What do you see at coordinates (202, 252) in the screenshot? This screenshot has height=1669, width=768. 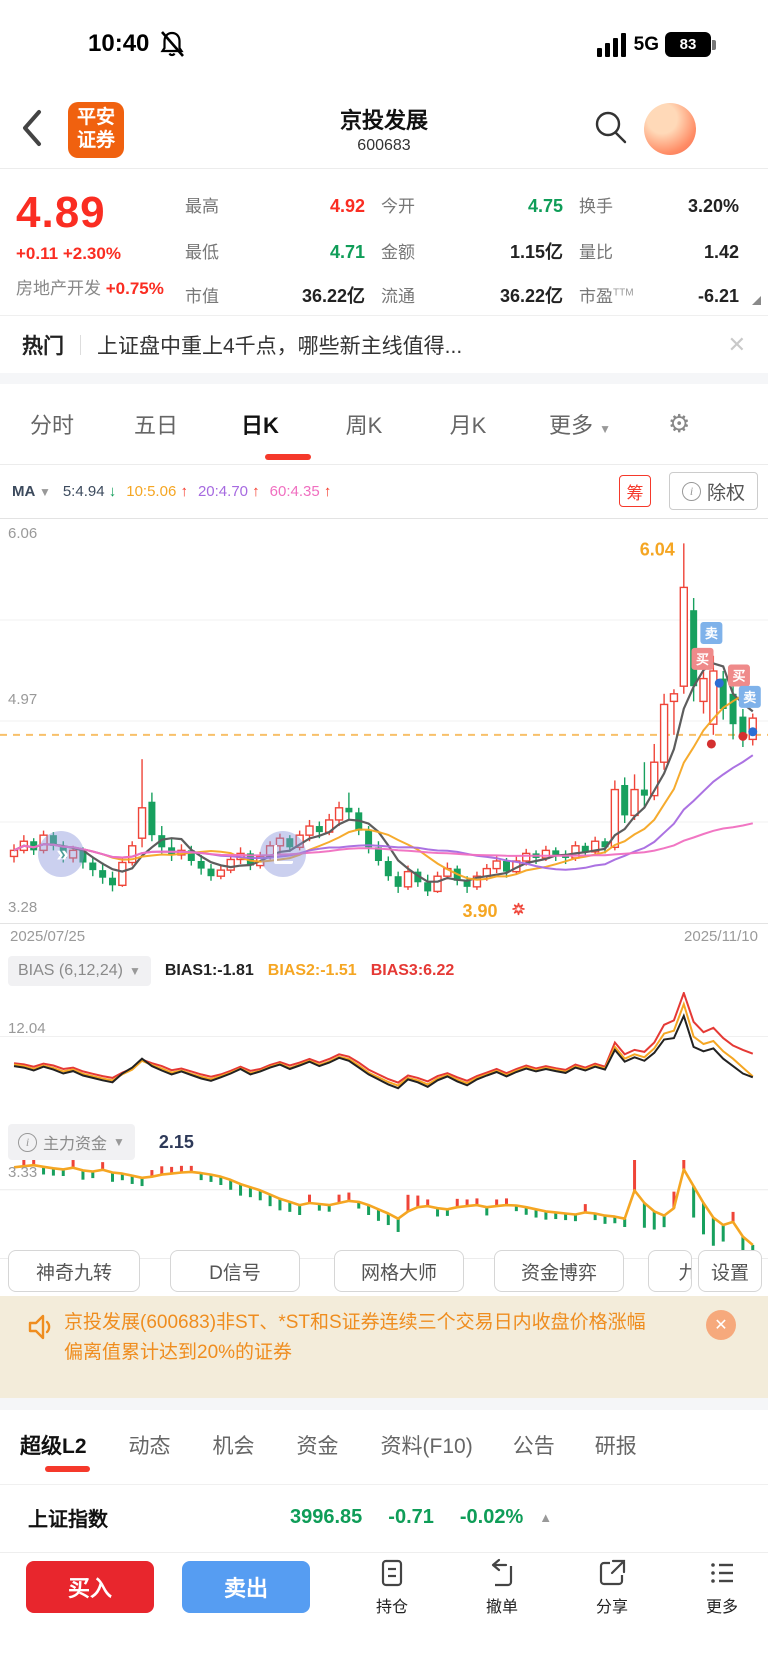 I see `field-label: 最低` at bounding box center [202, 252].